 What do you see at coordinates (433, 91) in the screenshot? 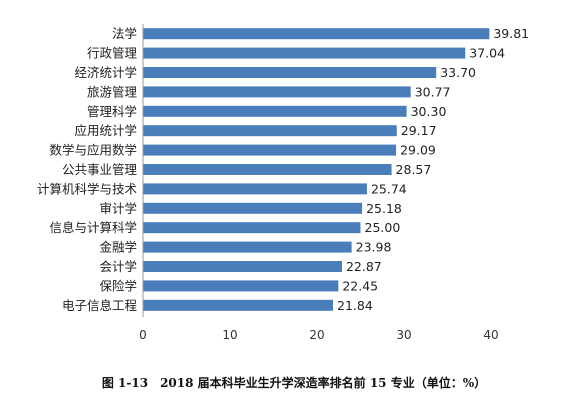
I see `value-label-3: 30.77` at bounding box center [433, 91].